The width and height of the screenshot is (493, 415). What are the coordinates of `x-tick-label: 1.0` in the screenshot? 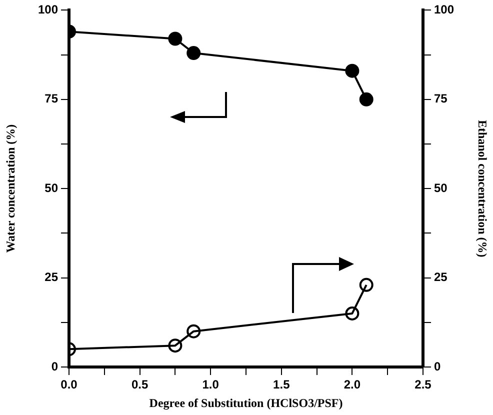 It's located at (211, 385).